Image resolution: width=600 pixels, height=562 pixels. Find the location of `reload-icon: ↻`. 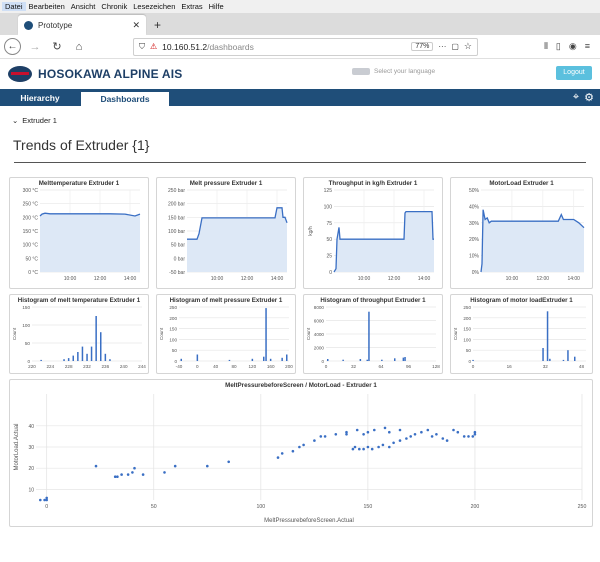

reload-icon: ↻ is located at coordinates (57, 47).